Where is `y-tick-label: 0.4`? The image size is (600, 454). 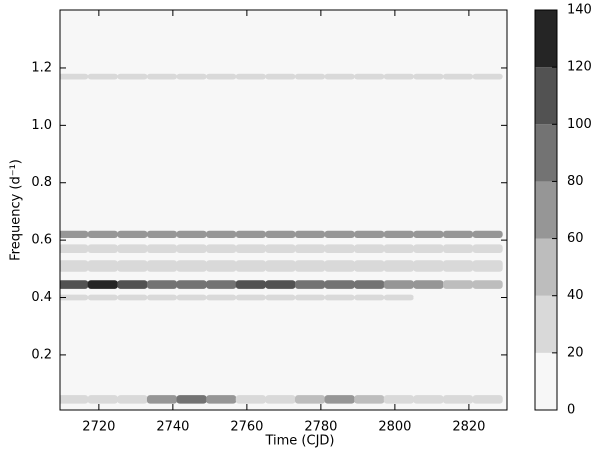
y-tick-label: 0.4 is located at coordinates (41, 297).